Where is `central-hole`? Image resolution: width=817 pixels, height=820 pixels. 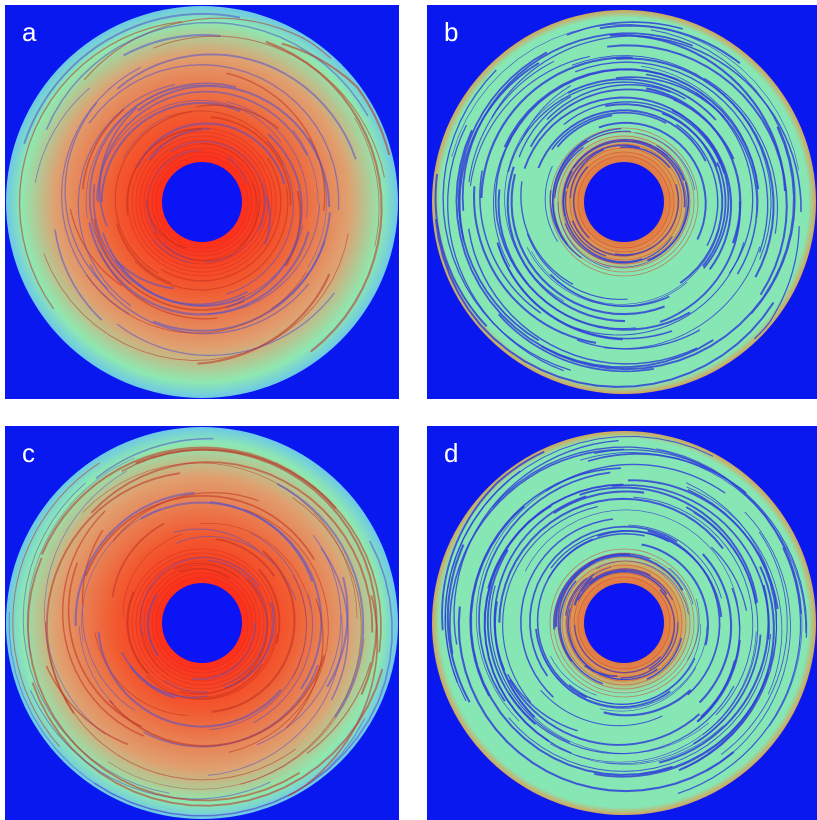 central-hole is located at coordinates (202, 202).